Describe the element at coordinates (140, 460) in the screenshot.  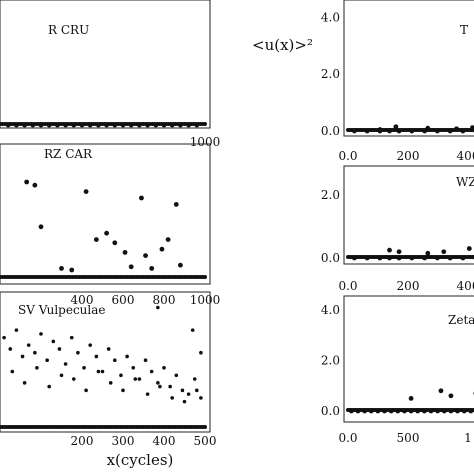
I see `x-axis-label: x(cycles)` at that location.